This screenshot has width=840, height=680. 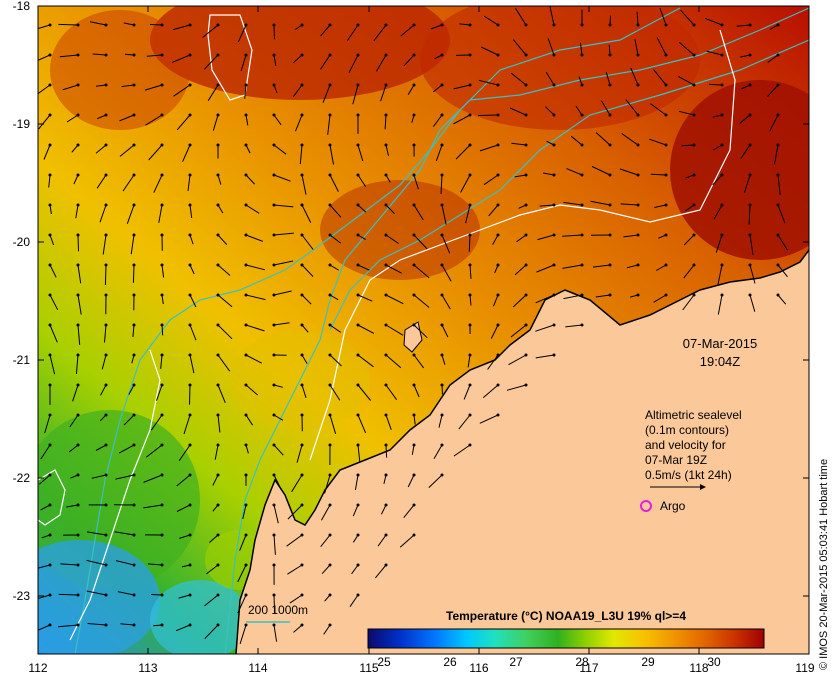 I want to click on colorbar-title: Temperature (°C) NOAA19_L3U 19% ql>=4, so click(x=566, y=616).